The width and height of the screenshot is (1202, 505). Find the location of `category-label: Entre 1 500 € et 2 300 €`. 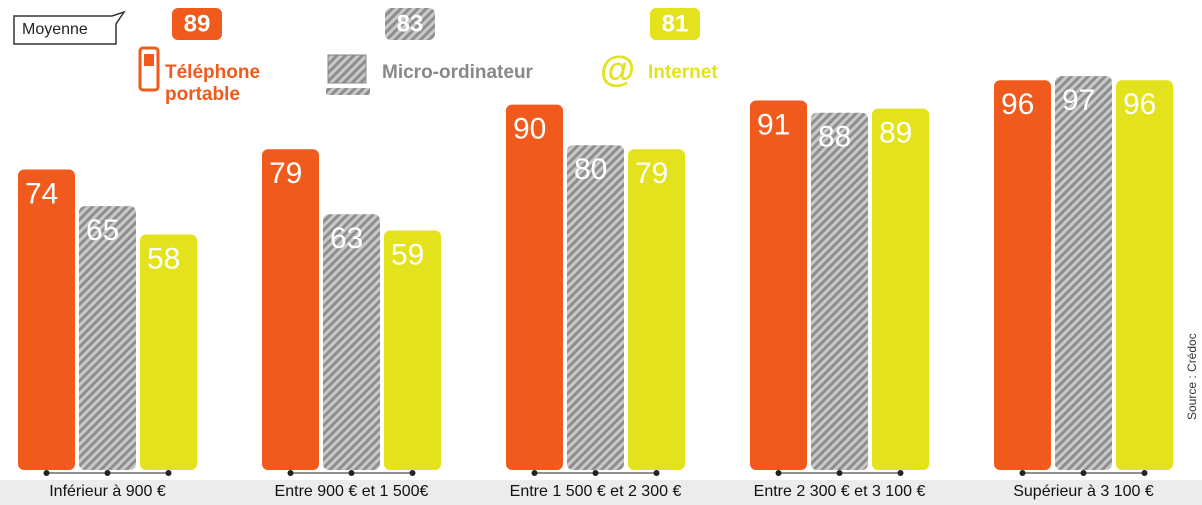

category-label: Entre 1 500 € et 2 300 € is located at coordinates (596, 491).